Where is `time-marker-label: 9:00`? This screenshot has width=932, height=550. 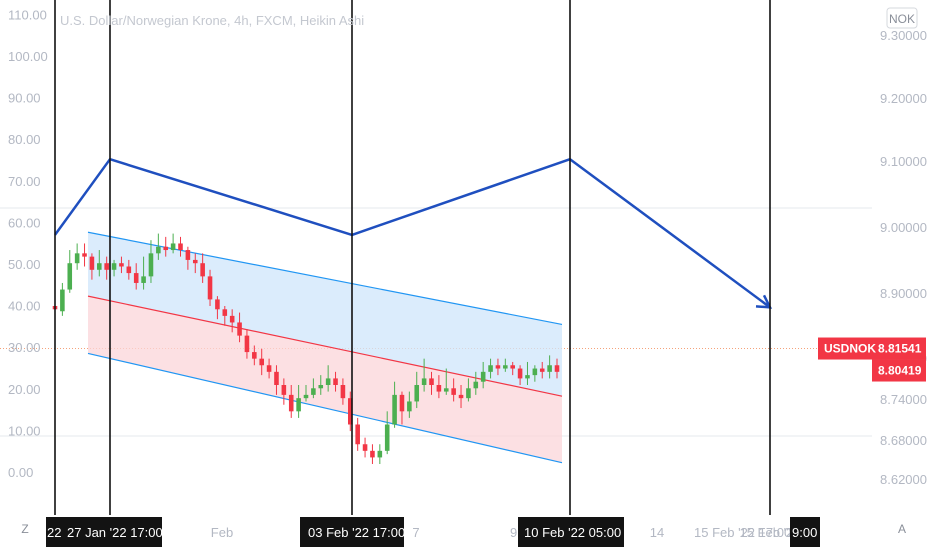 time-marker-label: 9:00 is located at coordinates (805, 532).